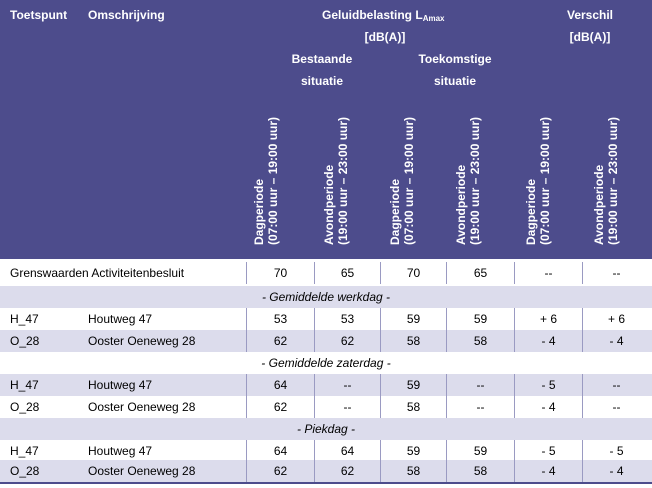  Describe the element at coordinates (326, 363) in the screenshot. I see `section-title: - Gemiddelde zaterdag -` at that location.